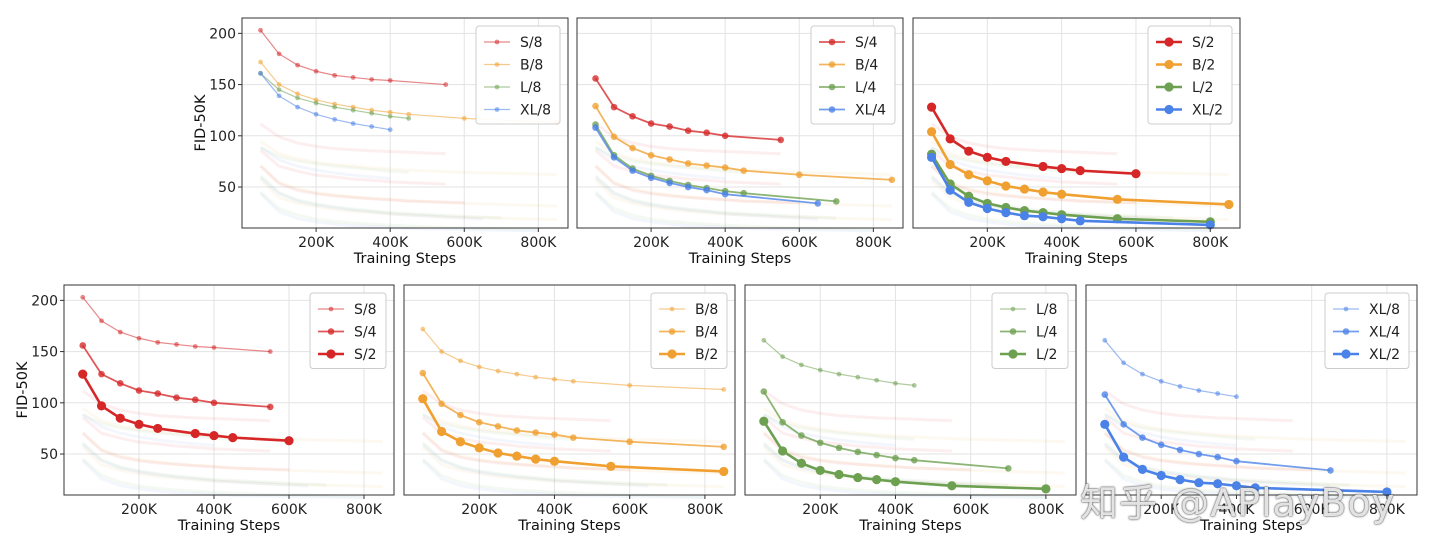 The image size is (1440, 556). What do you see at coordinates (866, 43) in the screenshot?
I see `legend-label: S/4` at bounding box center [866, 43].